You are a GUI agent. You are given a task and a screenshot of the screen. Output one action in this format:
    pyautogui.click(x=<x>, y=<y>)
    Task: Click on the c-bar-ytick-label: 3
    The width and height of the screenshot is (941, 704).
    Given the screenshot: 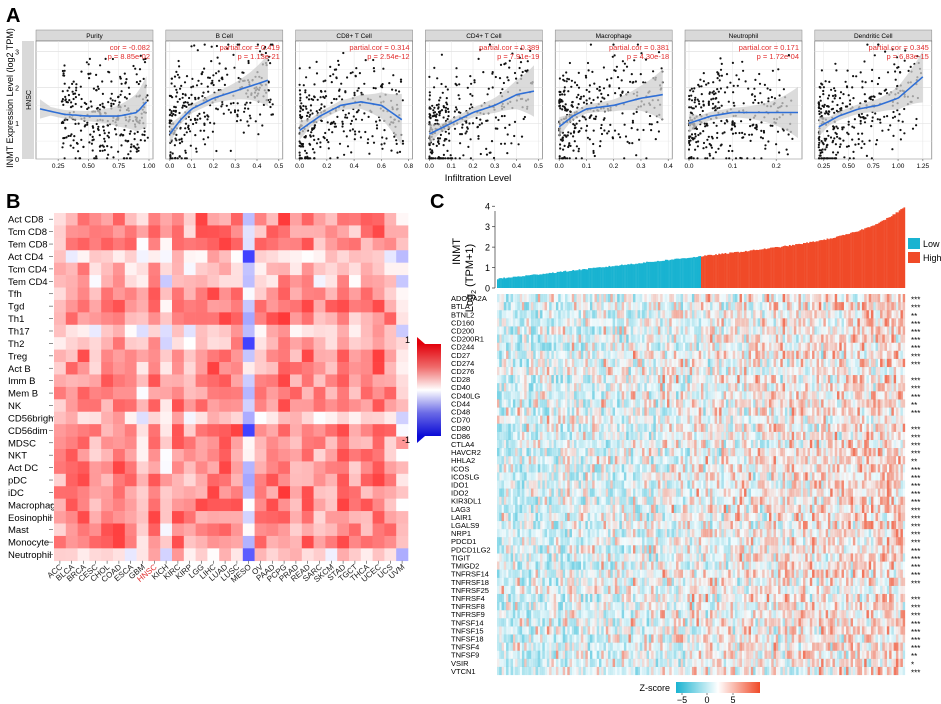 What is the action you would take?
    pyautogui.click(x=487, y=227)
    